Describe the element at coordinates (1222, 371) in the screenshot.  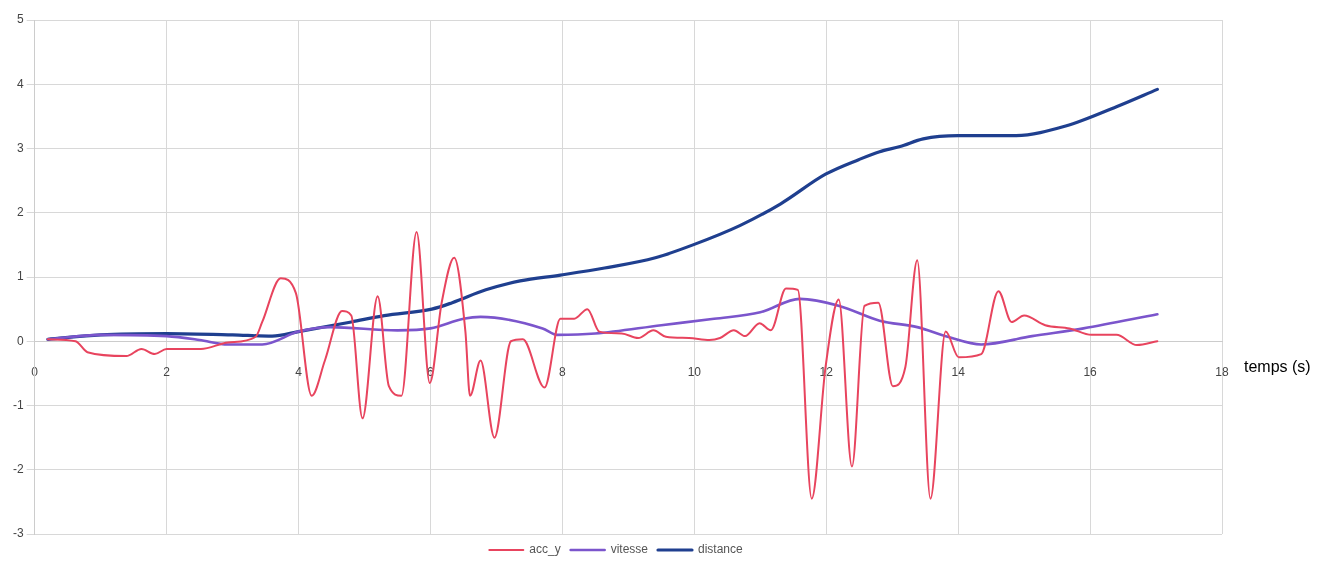
I see `x-tick-label: 18` at that location.